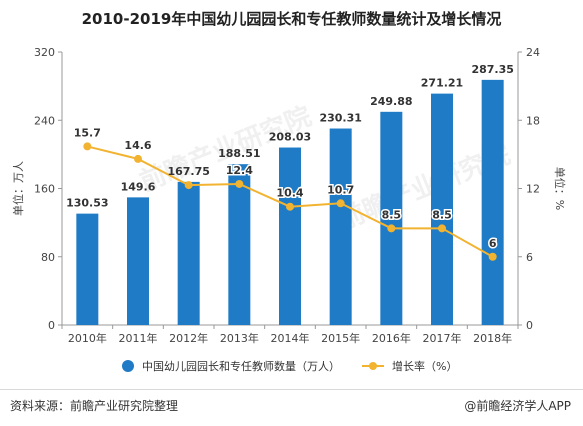  Describe the element at coordinates (239, 170) in the screenshot. I see `line-value-label: 12.4` at that location.